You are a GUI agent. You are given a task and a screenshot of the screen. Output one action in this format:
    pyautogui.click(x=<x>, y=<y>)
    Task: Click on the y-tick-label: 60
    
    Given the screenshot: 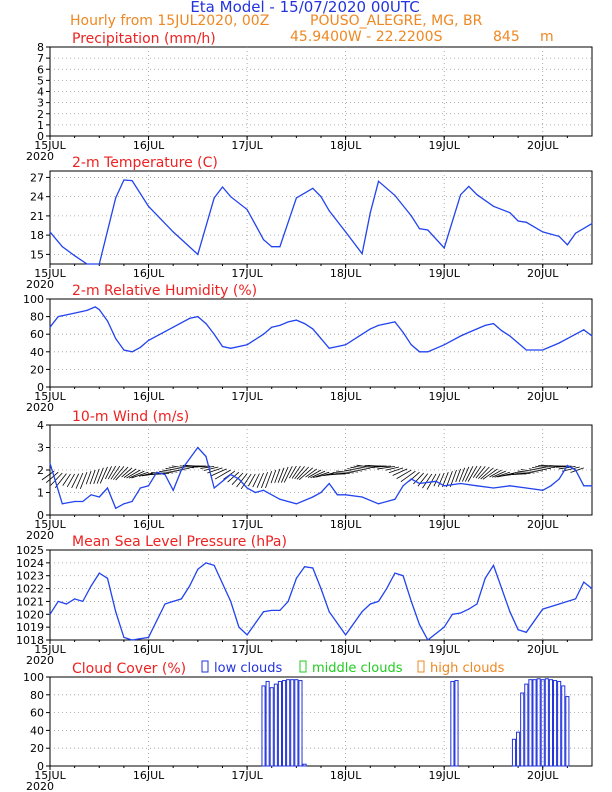 What is the action you would take?
    pyautogui.click(x=37, y=713)
    